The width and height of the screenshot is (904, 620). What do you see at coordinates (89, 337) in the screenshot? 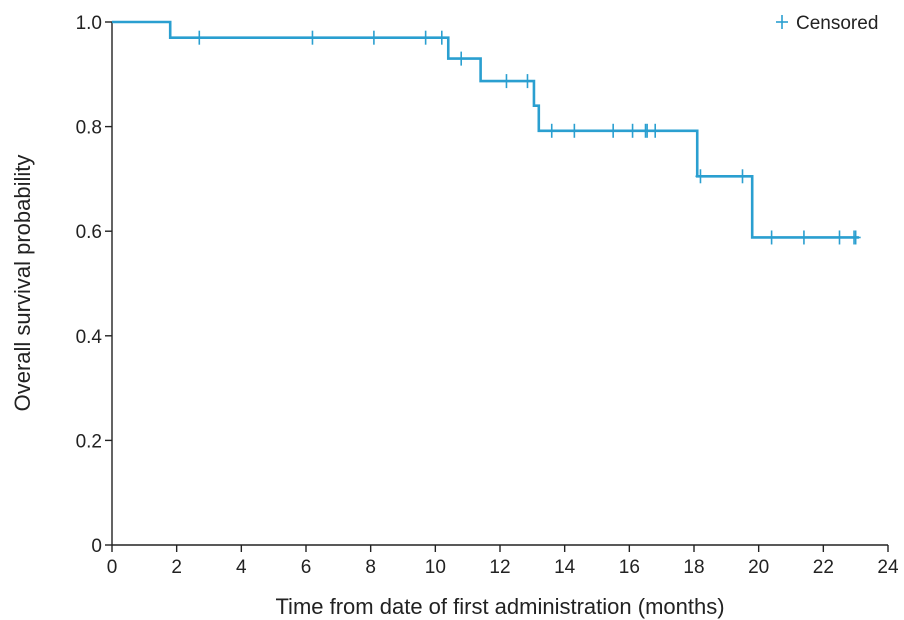
I see `y-tick-label-2: 0.4` at bounding box center [89, 337].